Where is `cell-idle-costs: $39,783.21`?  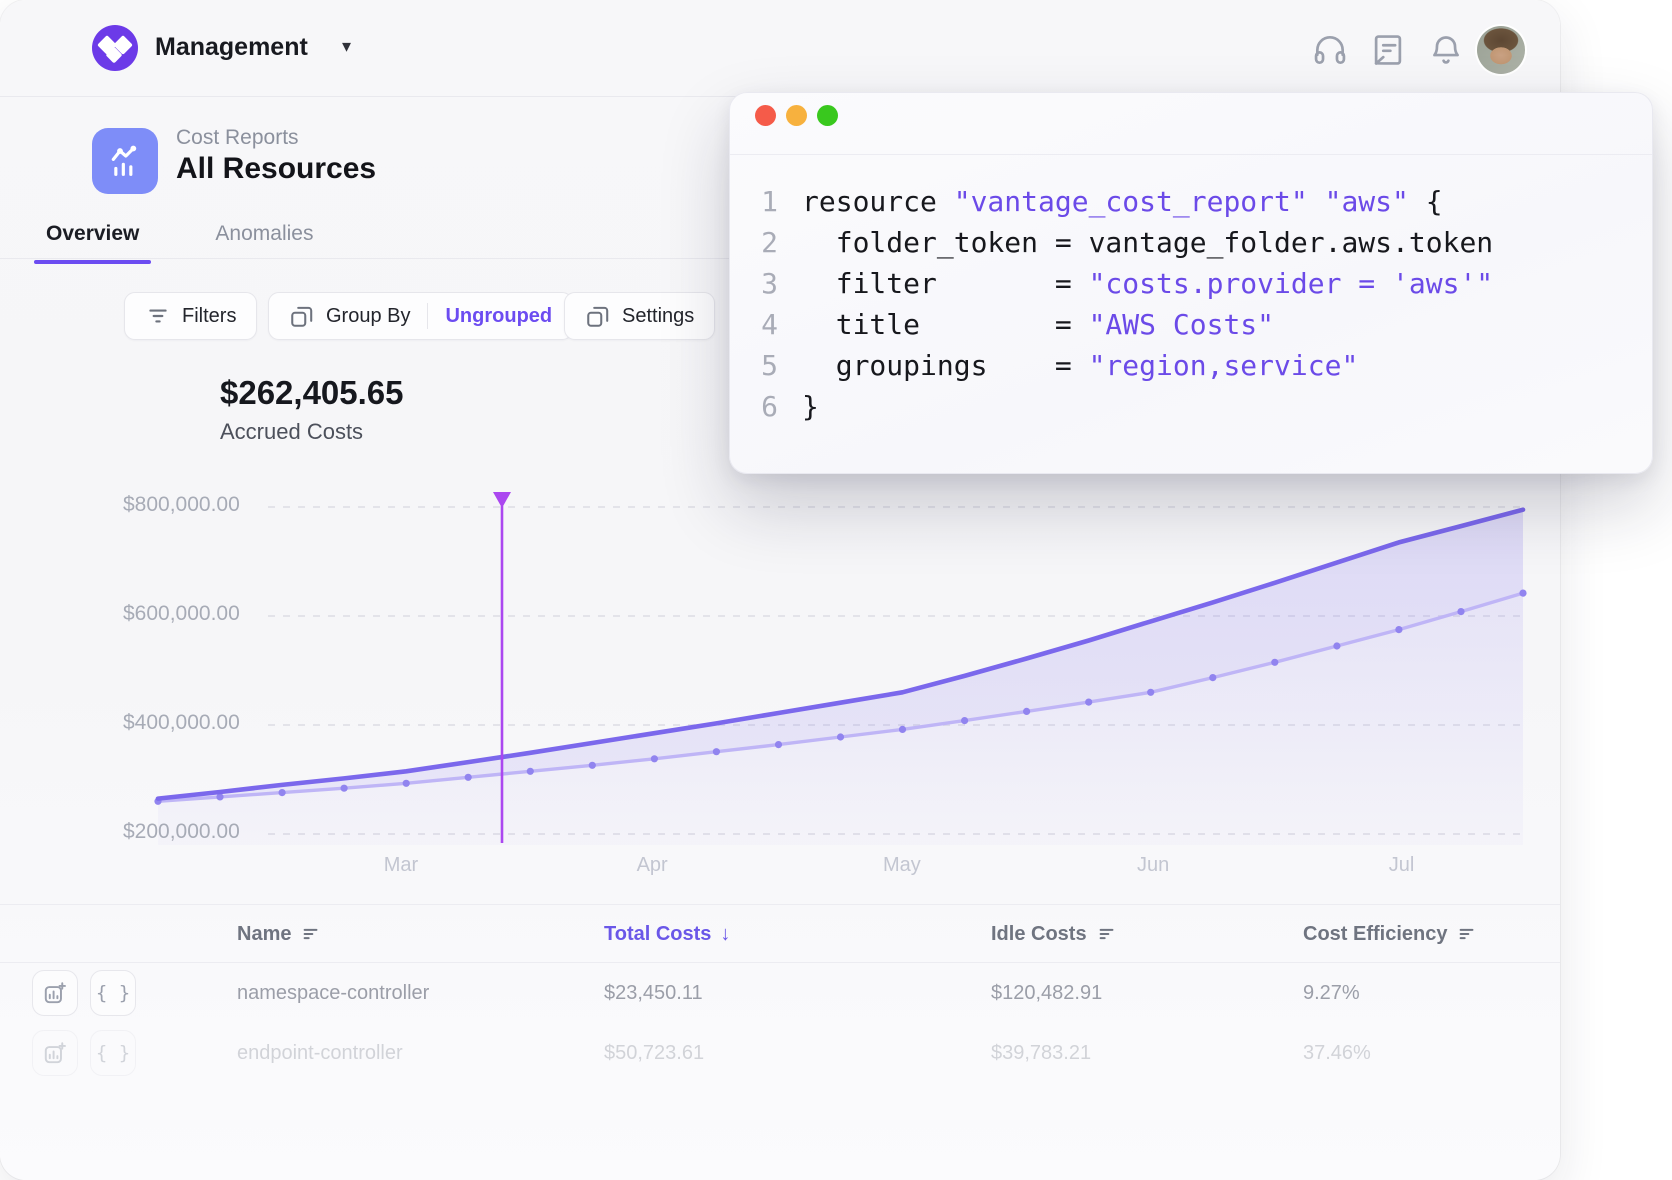 cell-idle-costs: $39,783.21 is located at coordinates (1041, 1052).